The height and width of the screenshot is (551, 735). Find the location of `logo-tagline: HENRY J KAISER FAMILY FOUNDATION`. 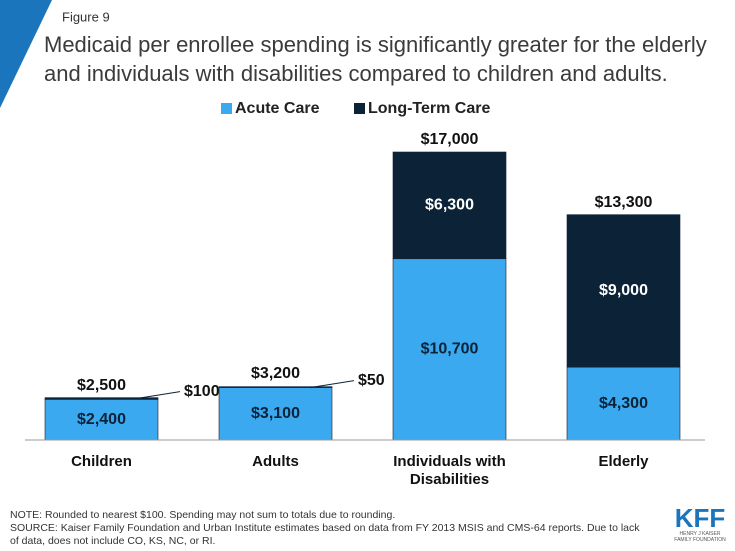

logo-tagline: HENRY J KAISER FAMILY FOUNDATION is located at coordinates (700, 537).